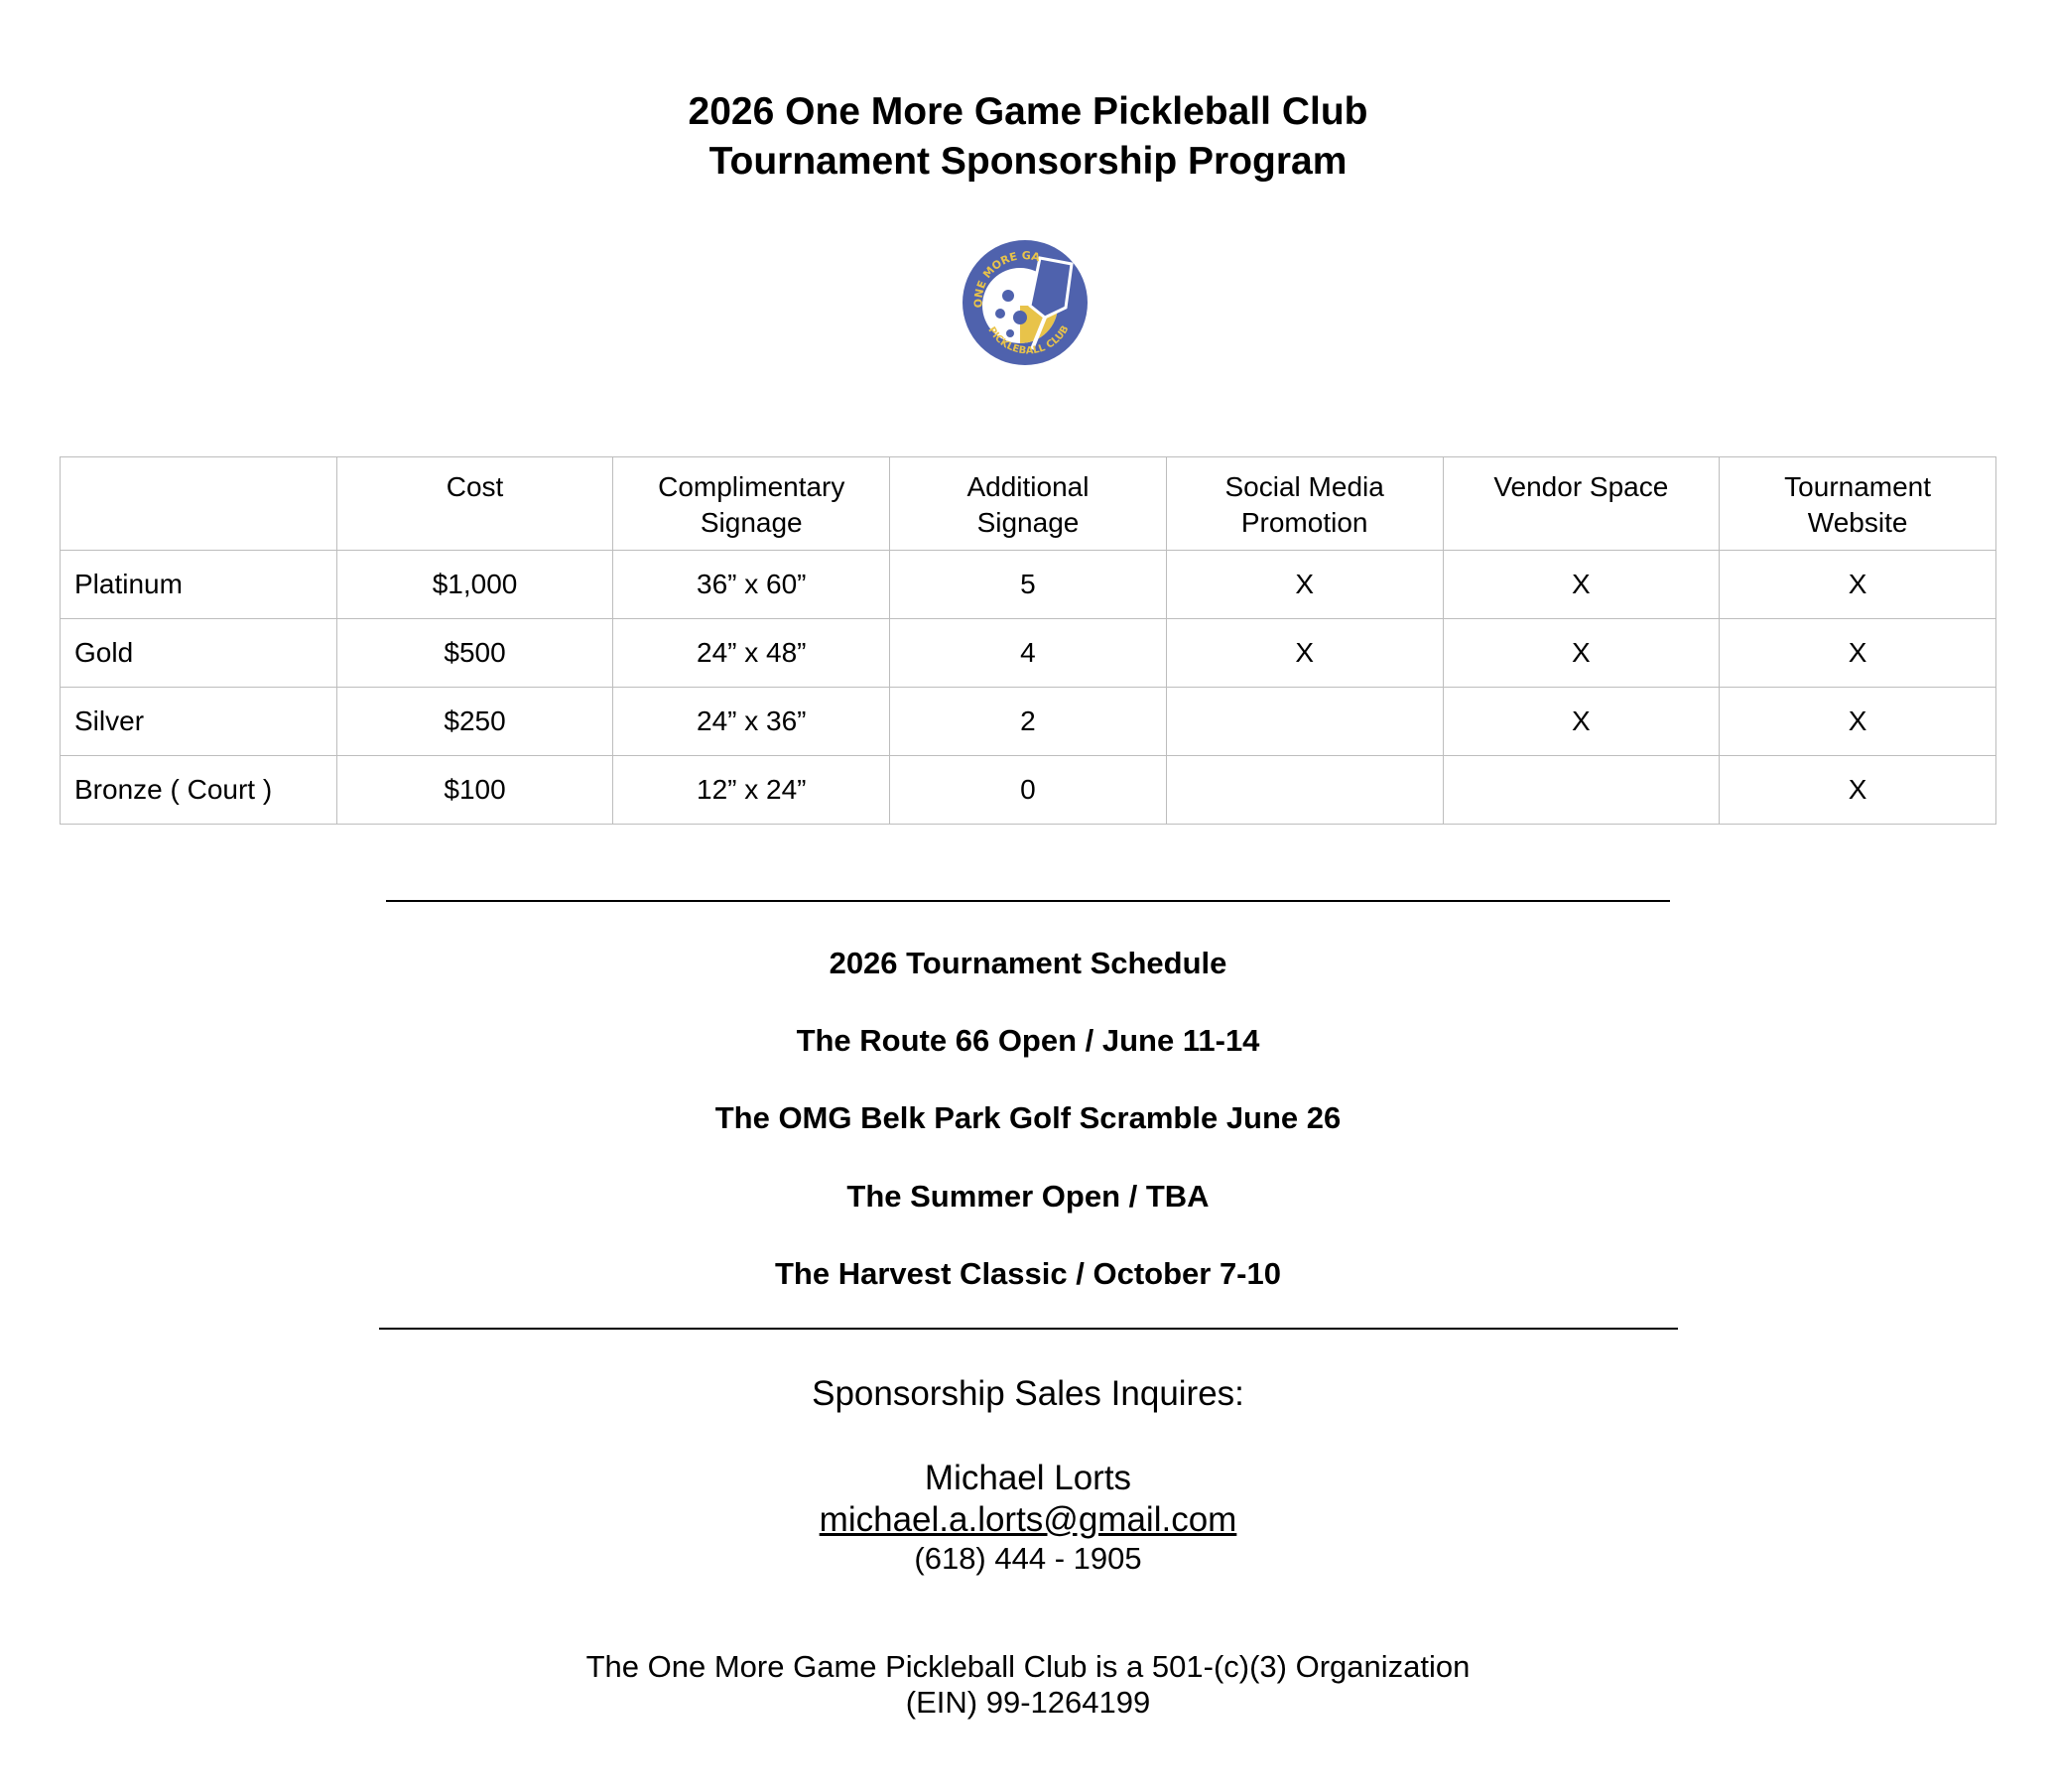 The width and height of the screenshot is (2056, 1792). I want to click on cell: 4, so click(1028, 653).